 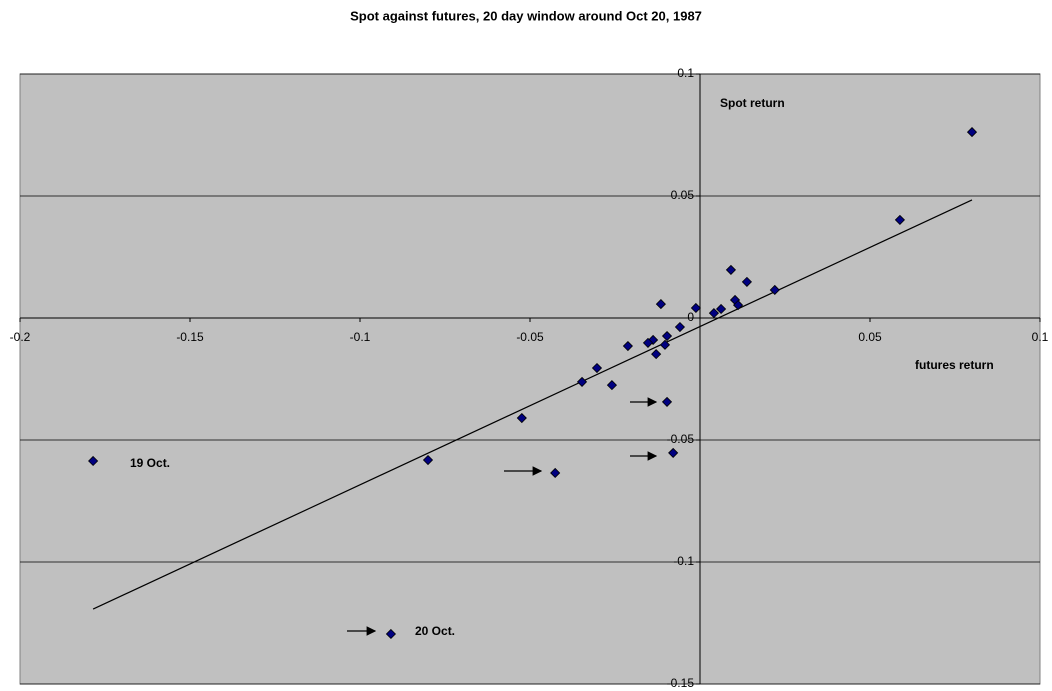 I want to click on x-tick-label: -0.2, so click(x=20, y=337).